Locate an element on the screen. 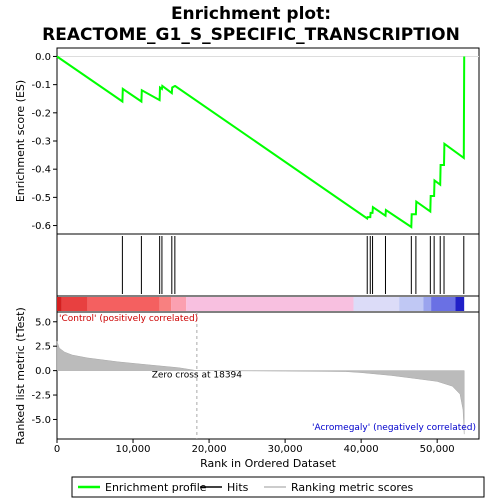 This screenshot has width=500, height=504. metric-y-tick-label: 2.5 is located at coordinates (43, 347).